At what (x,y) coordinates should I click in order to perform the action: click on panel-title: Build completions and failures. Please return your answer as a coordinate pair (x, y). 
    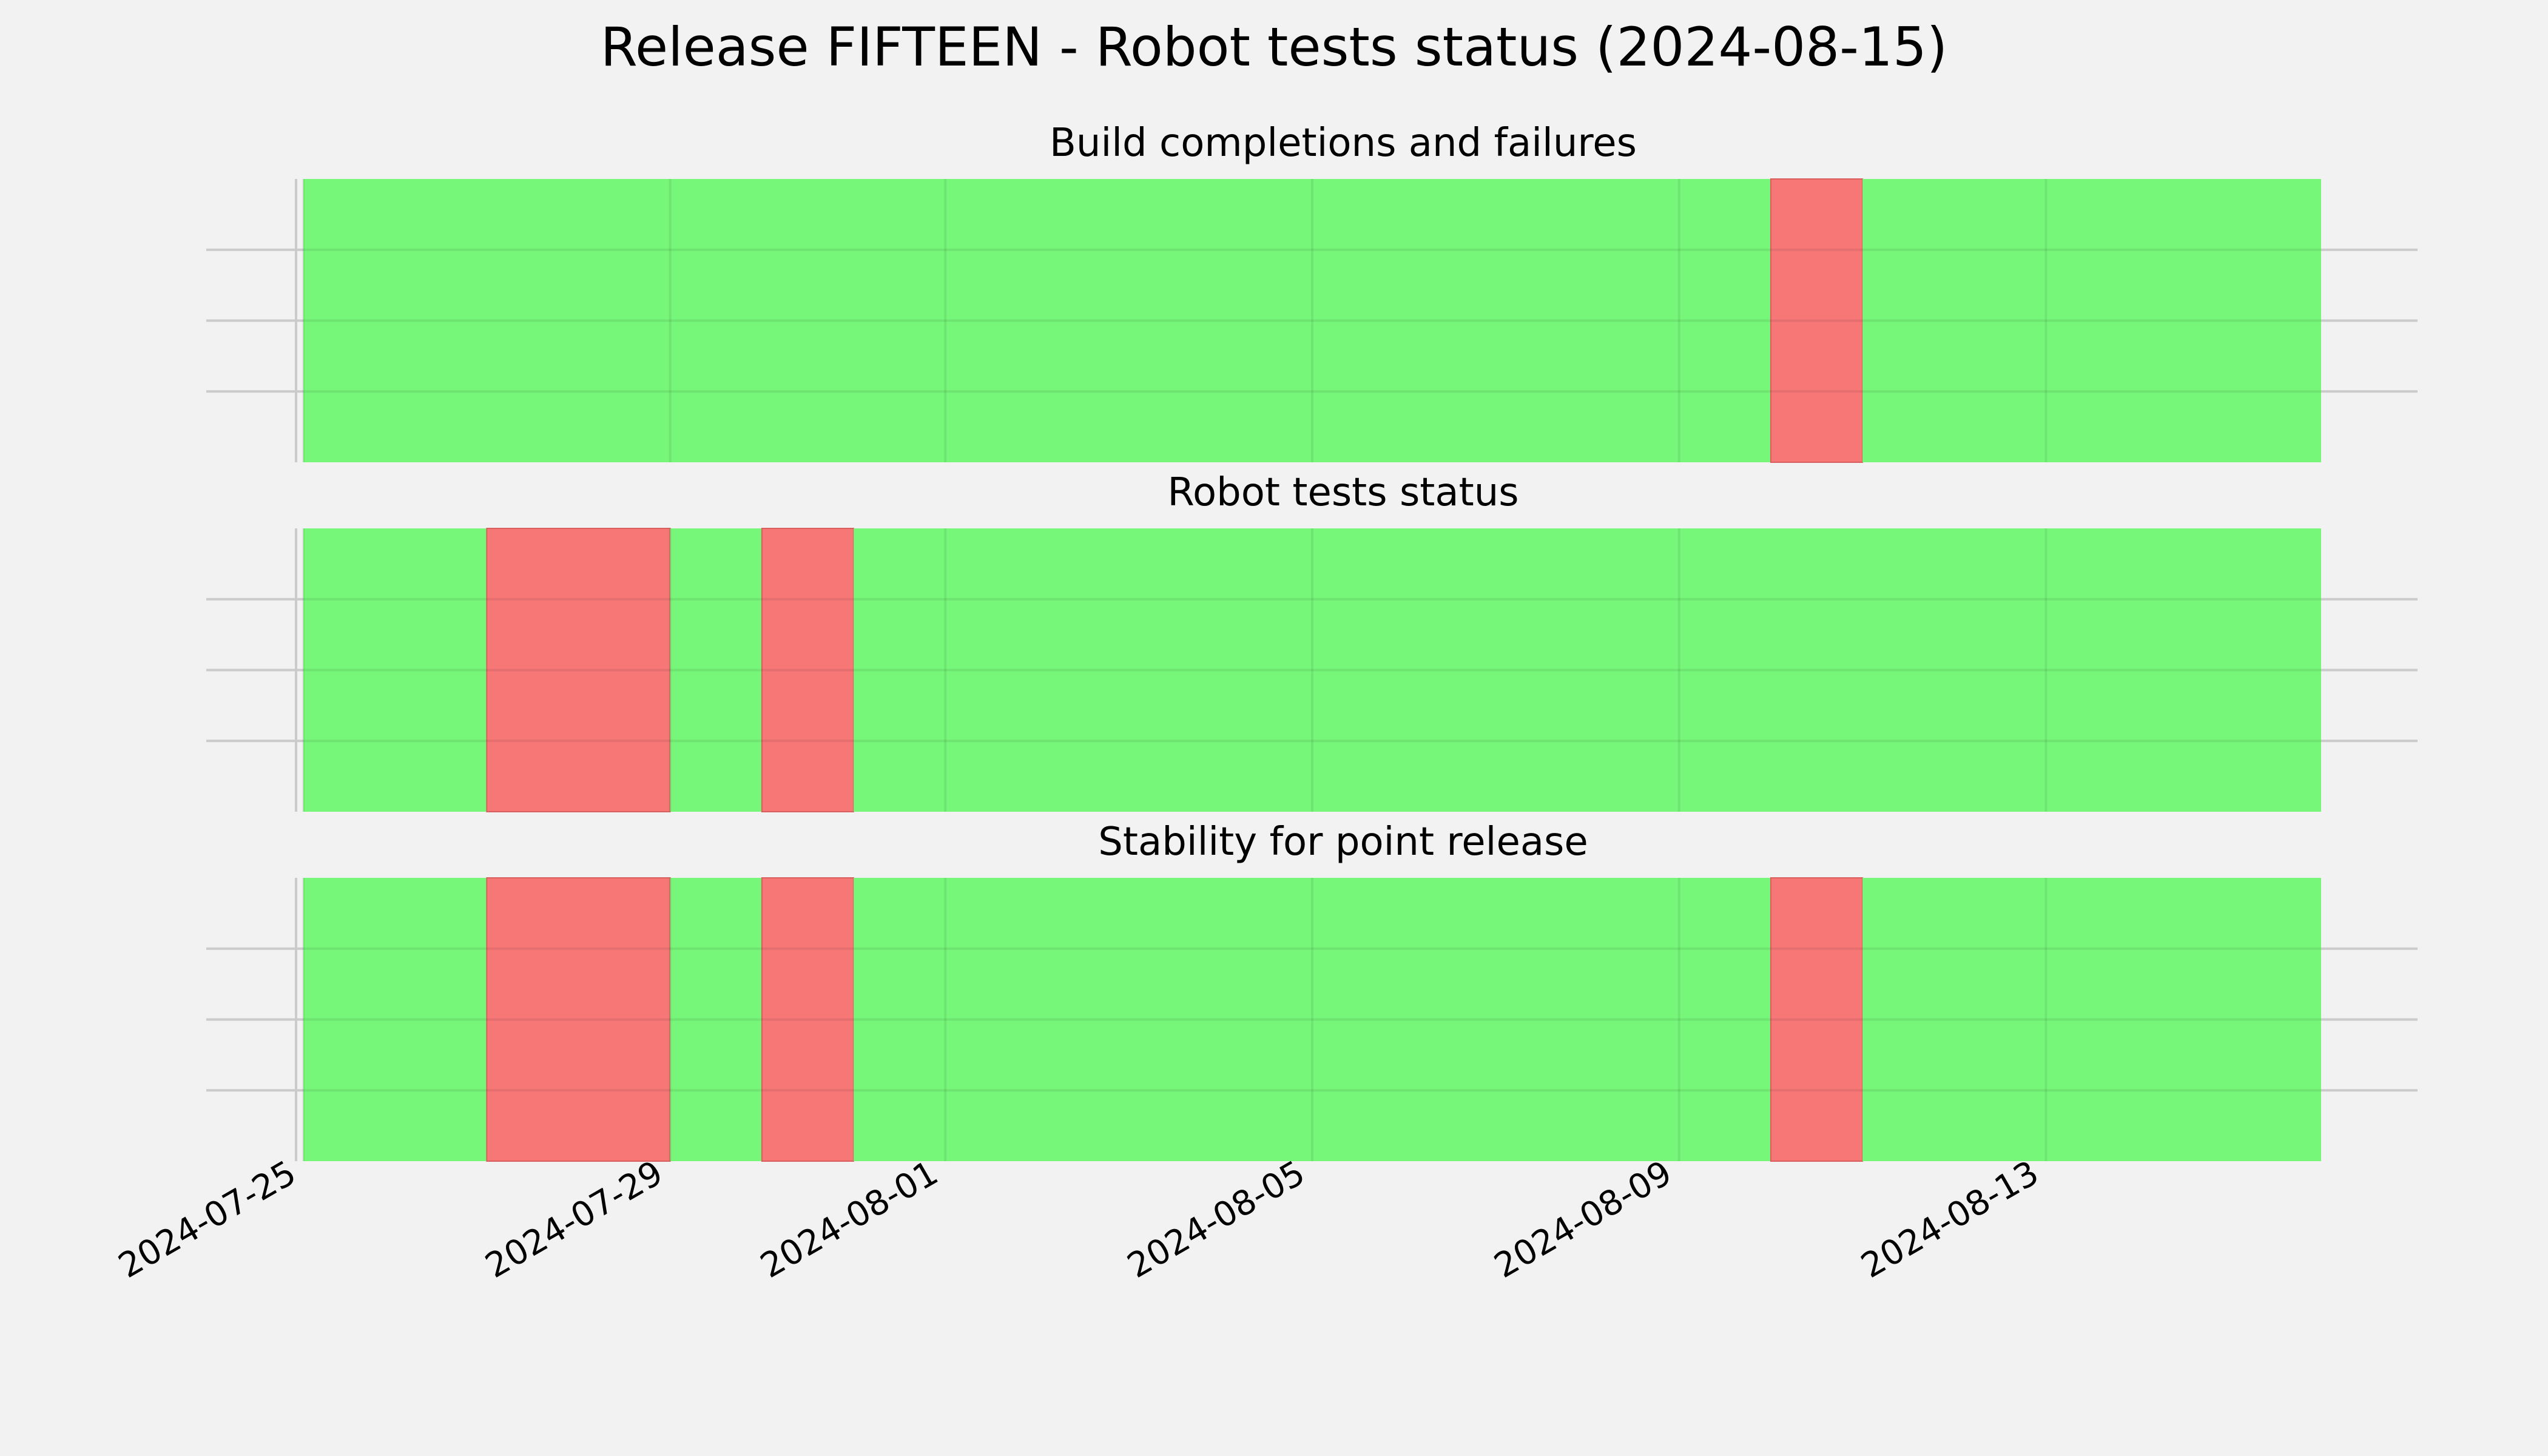
    Looking at the image, I should click on (1343, 143).